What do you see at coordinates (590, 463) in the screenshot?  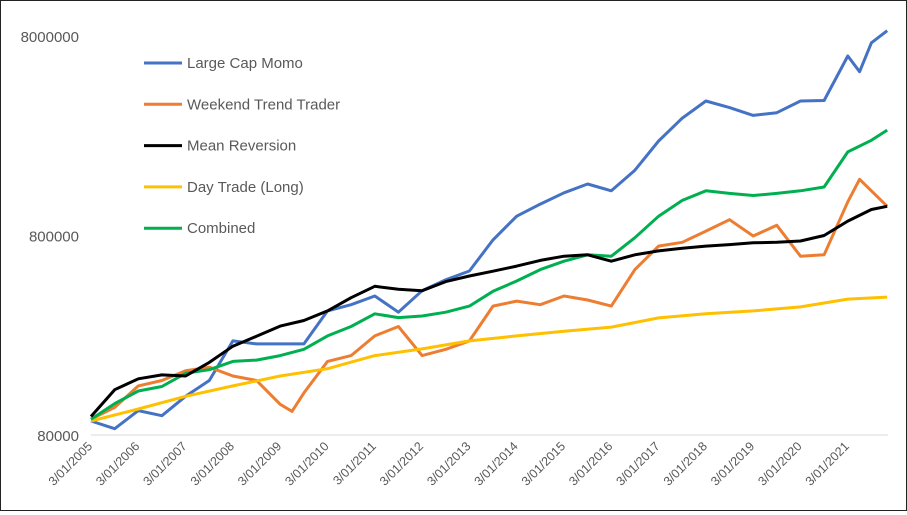 I see `x-tick-label: 3/01/2016` at bounding box center [590, 463].